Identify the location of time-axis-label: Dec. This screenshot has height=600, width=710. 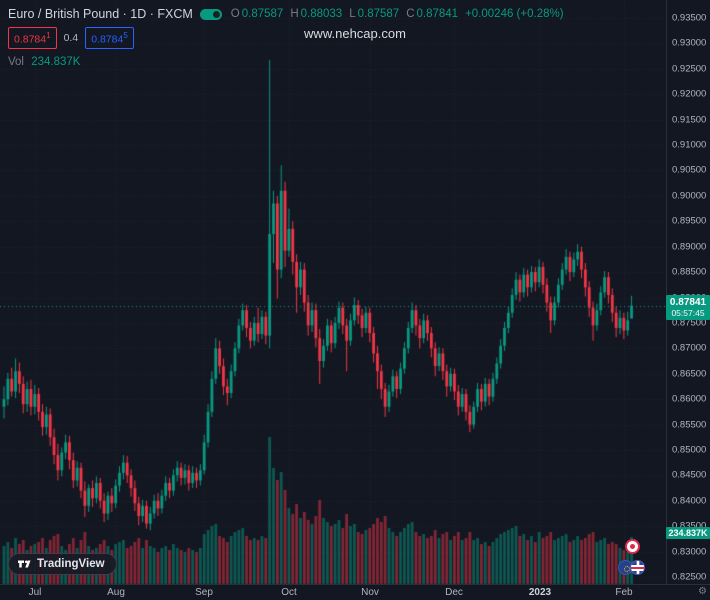
(454, 592).